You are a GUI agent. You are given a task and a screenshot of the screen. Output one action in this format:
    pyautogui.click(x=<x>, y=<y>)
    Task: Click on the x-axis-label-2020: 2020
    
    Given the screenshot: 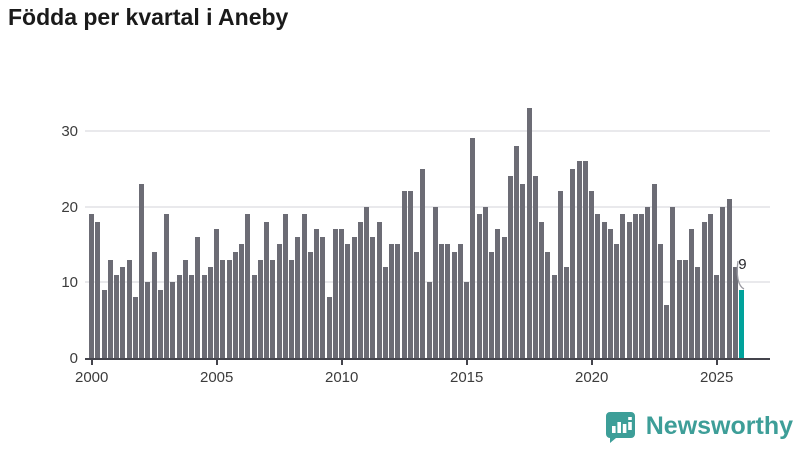 What is the action you would take?
    pyautogui.click(x=592, y=377)
    